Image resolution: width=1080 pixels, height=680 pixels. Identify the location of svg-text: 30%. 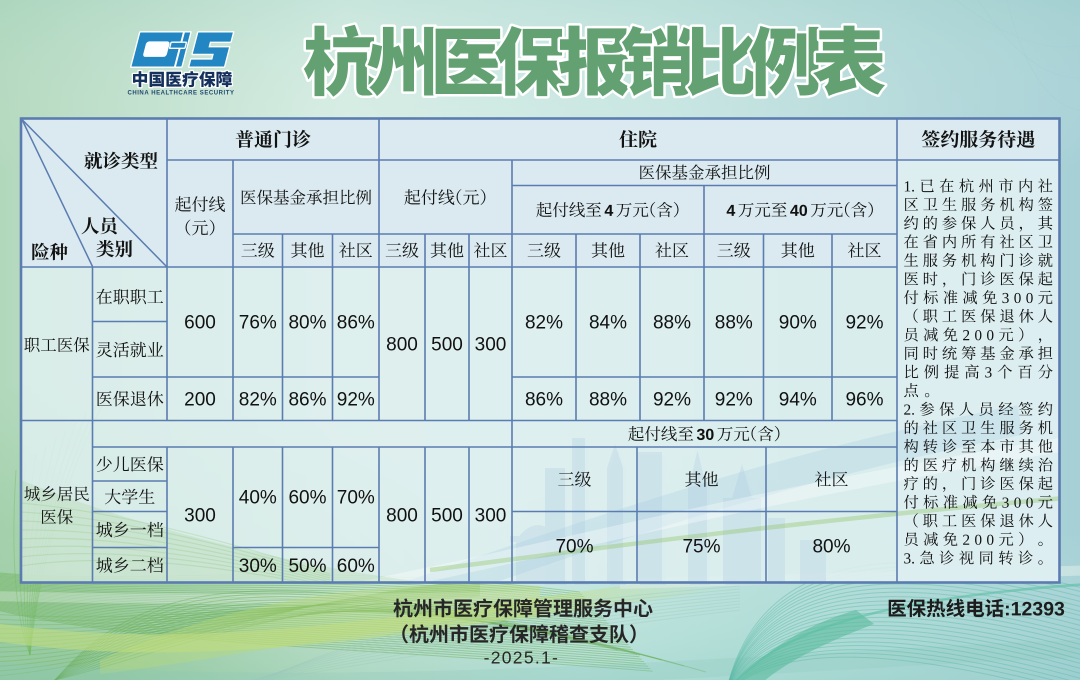
(258, 566).